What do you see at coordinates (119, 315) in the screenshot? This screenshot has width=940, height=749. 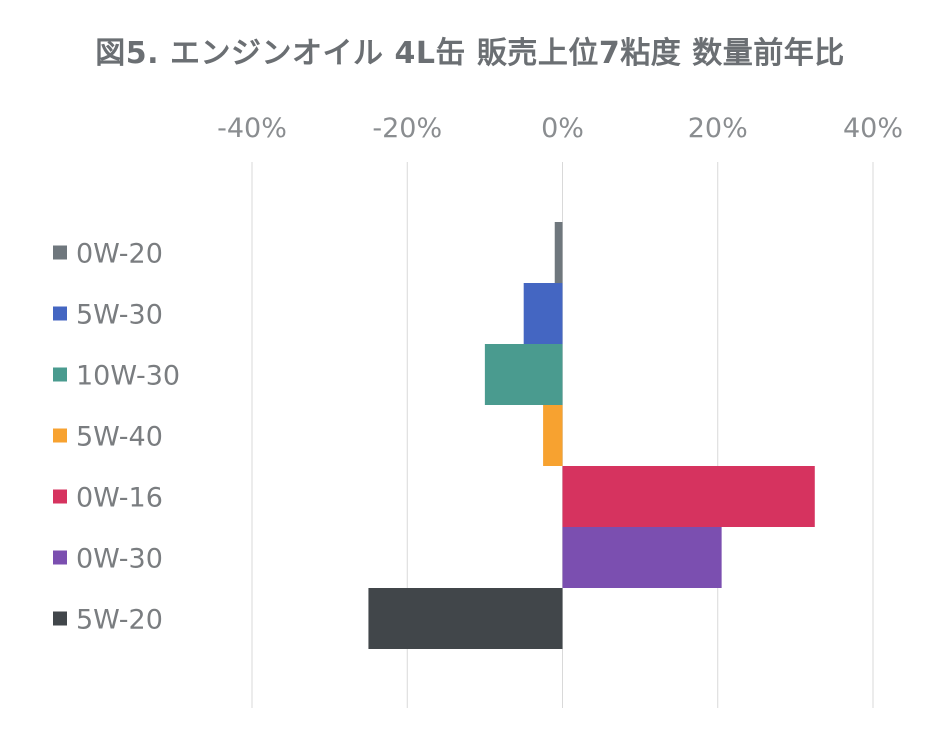 I see `legend-label: 5W-30` at bounding box center [119, 315].